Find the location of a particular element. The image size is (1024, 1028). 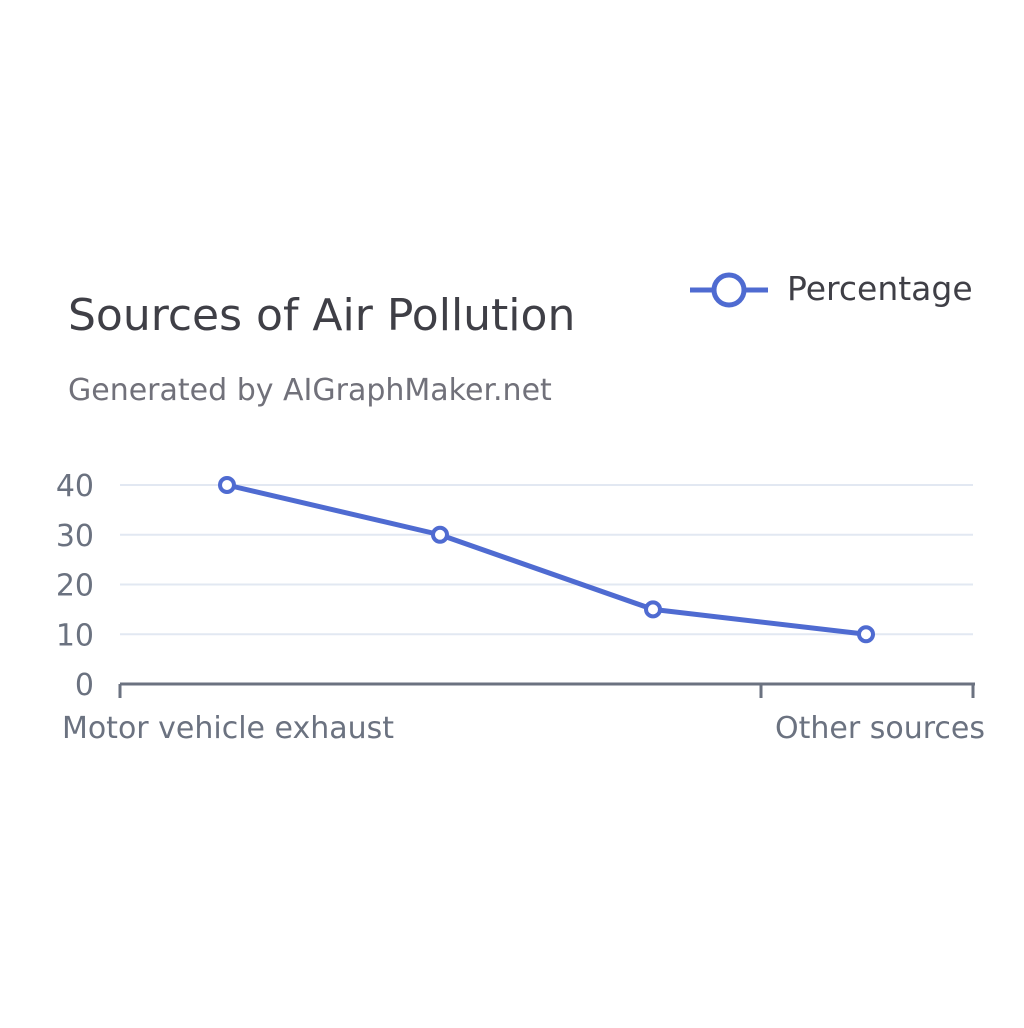

y-tick-label: 20 is located at coordinates (75, 586).